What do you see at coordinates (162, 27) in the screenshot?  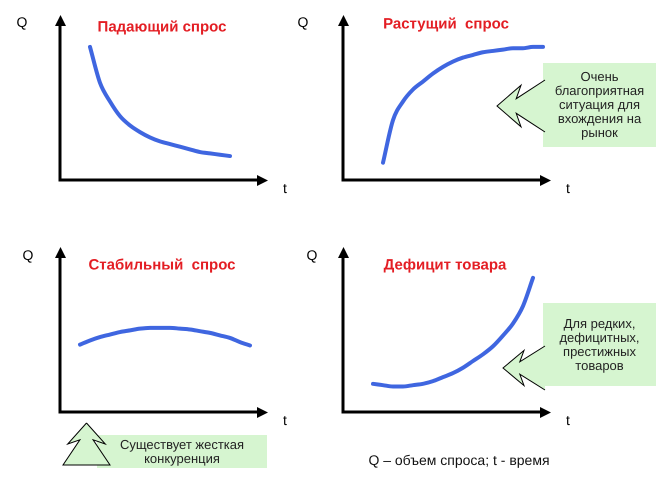 I see `chart-title: Падающий спрос` at bounding box center [162, 27].